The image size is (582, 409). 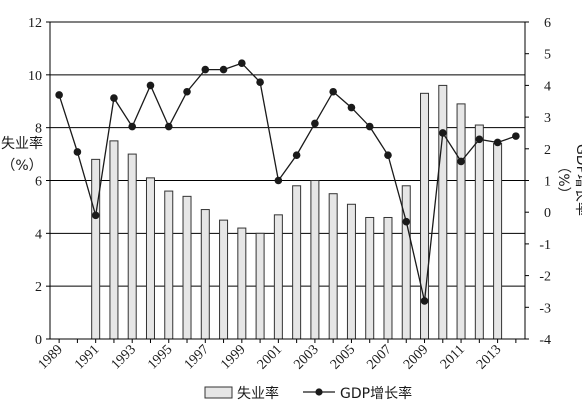 What do you see at coordinates (547, 213) in the screenshot?
I see `right-tick-label: 0` at bounding box center [547, 213].